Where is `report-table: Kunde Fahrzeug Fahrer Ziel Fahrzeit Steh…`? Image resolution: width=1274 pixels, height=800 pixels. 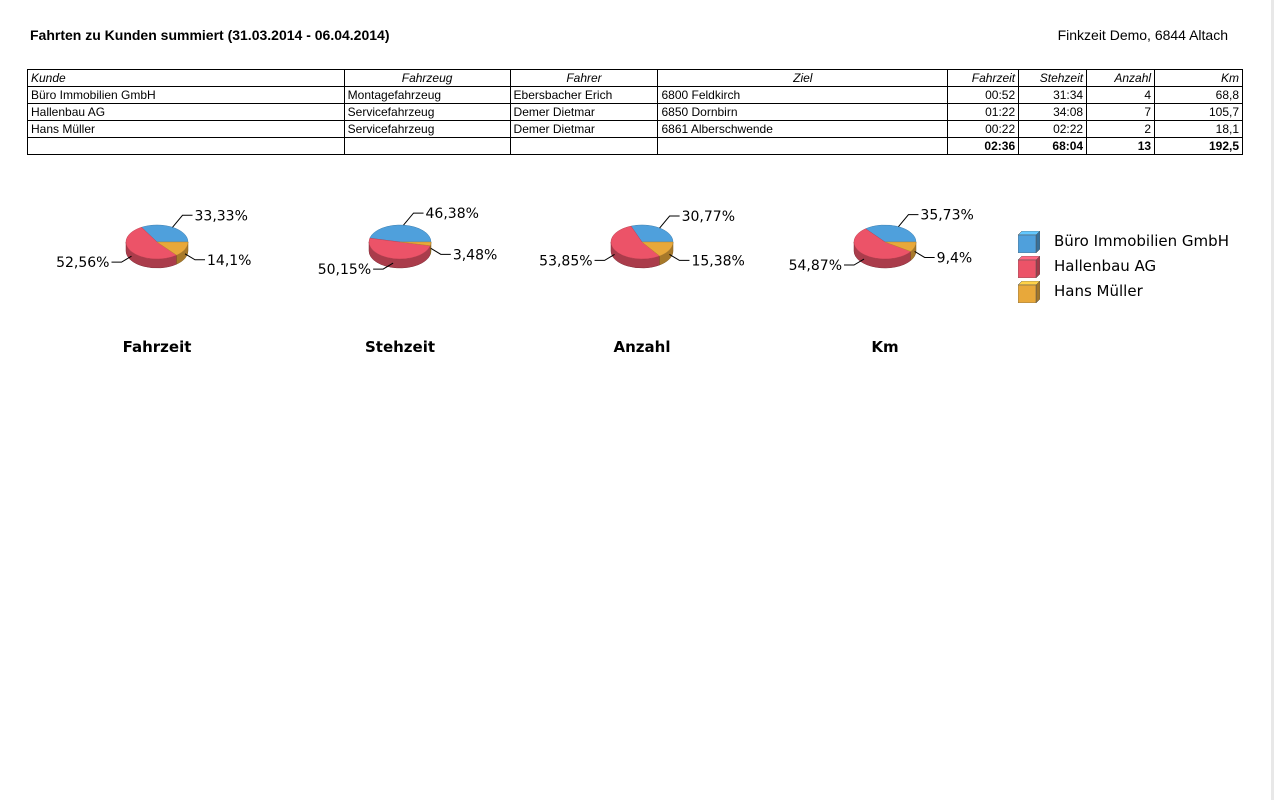 report-table: Kunde Fahrzeug Fahrer Ziel Fahrzeit Steh… is located at coordinates (635, 112).